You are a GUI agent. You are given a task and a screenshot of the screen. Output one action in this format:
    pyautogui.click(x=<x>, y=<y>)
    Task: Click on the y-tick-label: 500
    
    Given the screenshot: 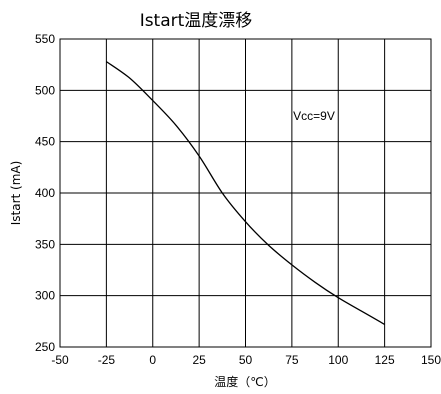 What is the action you would take?
    pyautogui.click(x=45, y=90)
    